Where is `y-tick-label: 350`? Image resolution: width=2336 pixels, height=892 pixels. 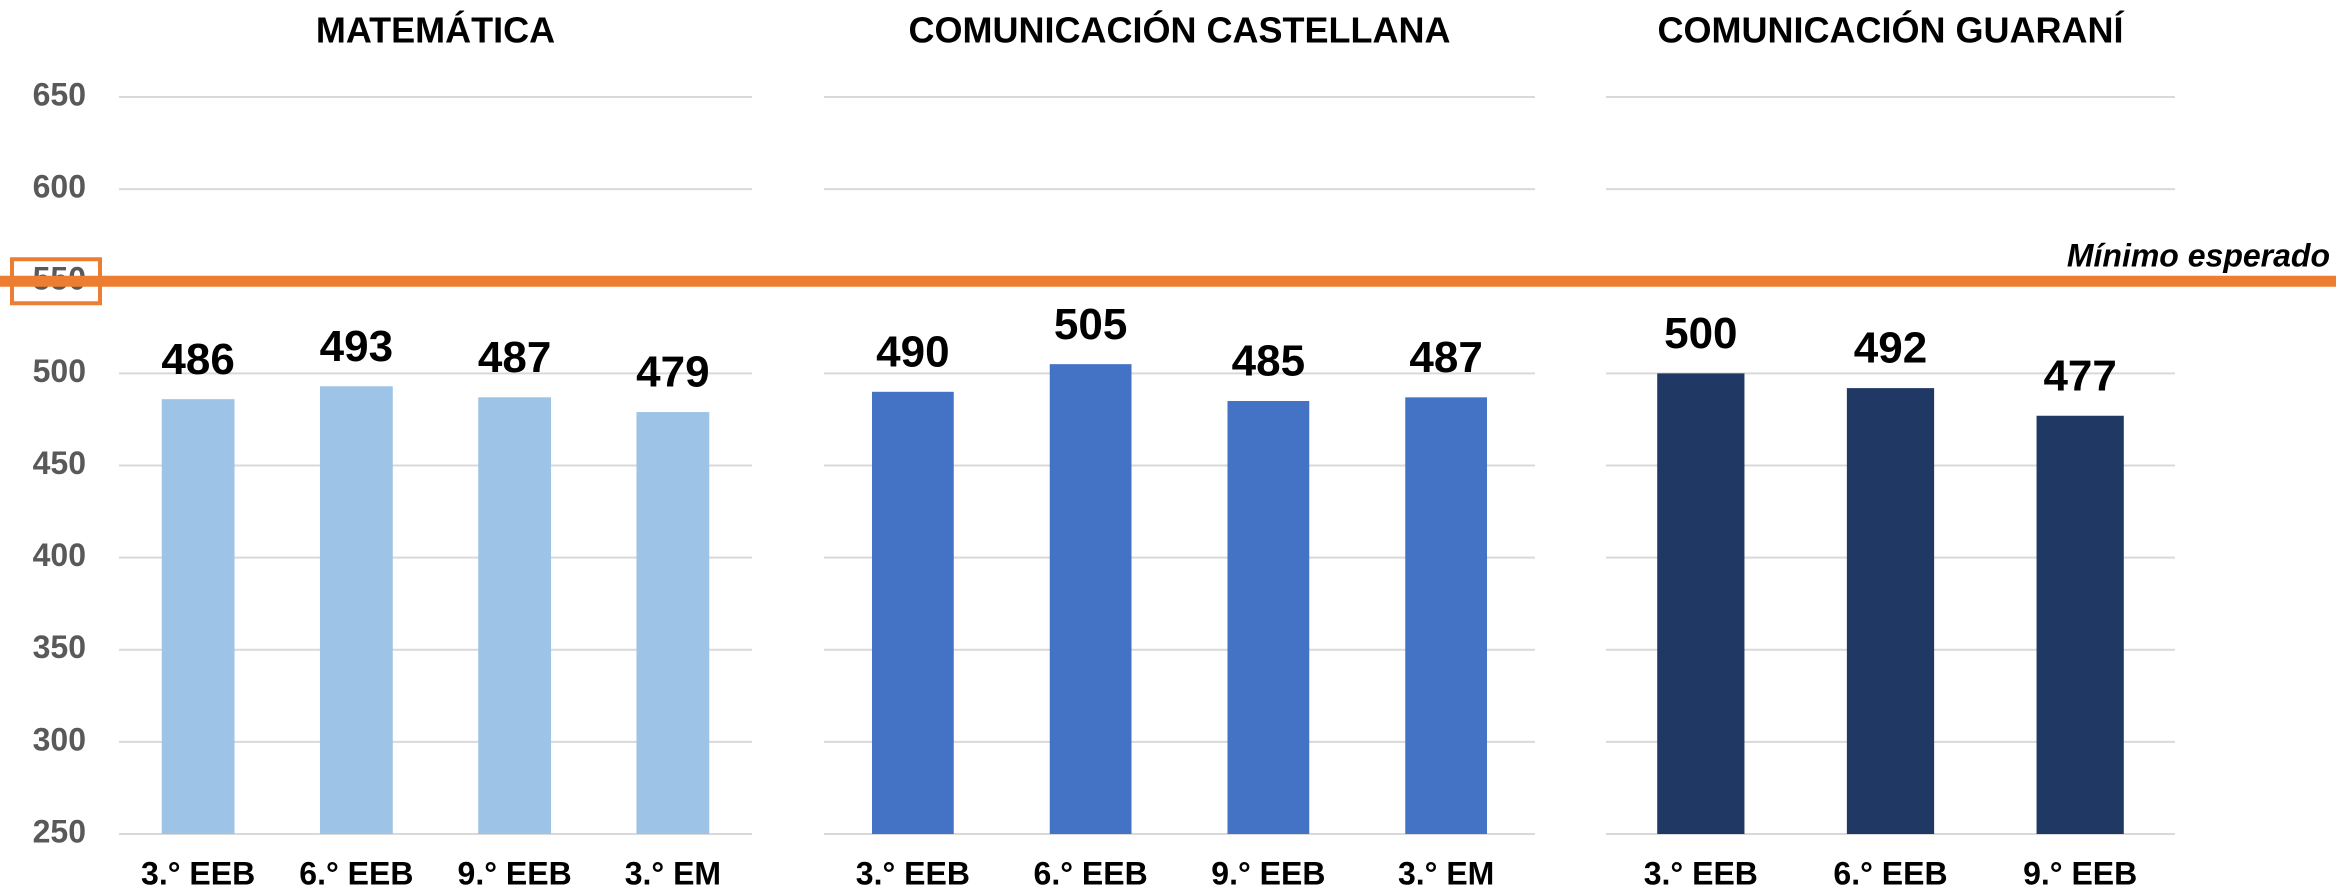 y-tick-label: 350 is located at coordinates (59, 647).